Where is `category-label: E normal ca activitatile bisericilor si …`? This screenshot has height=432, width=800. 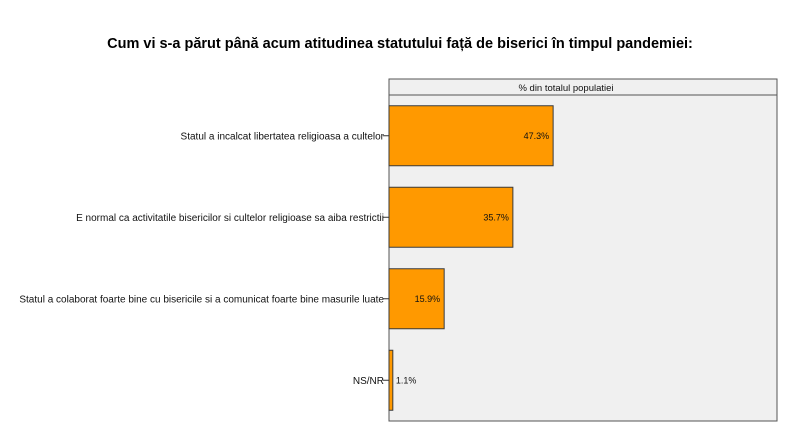
category-label: E normal ca activitatile bisericilor si … is located at coordinates (230, 218).